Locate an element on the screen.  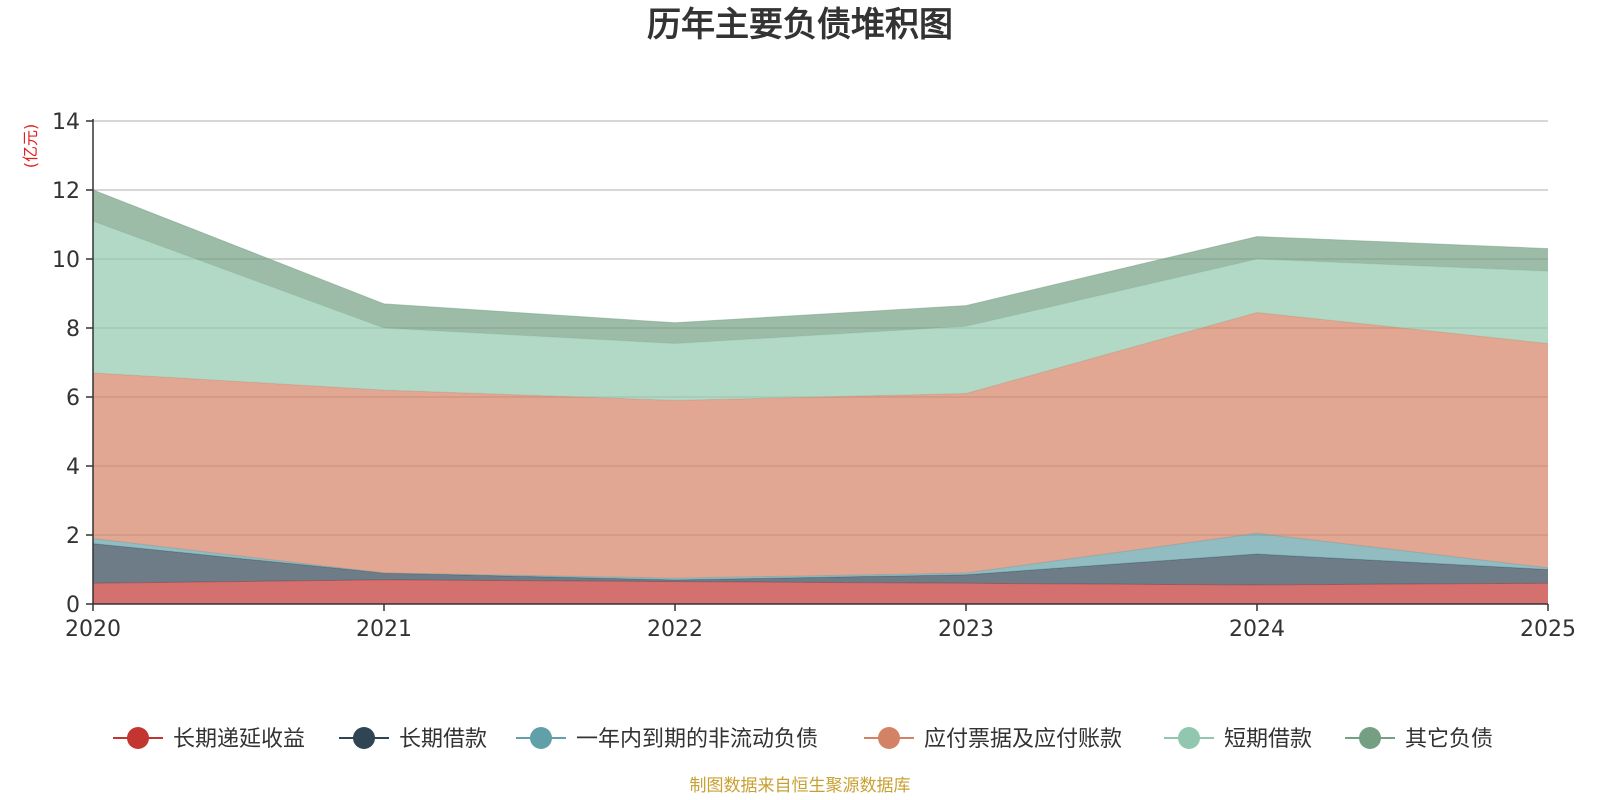
y-tick-label: 10 is located at coordinates (66, 260).